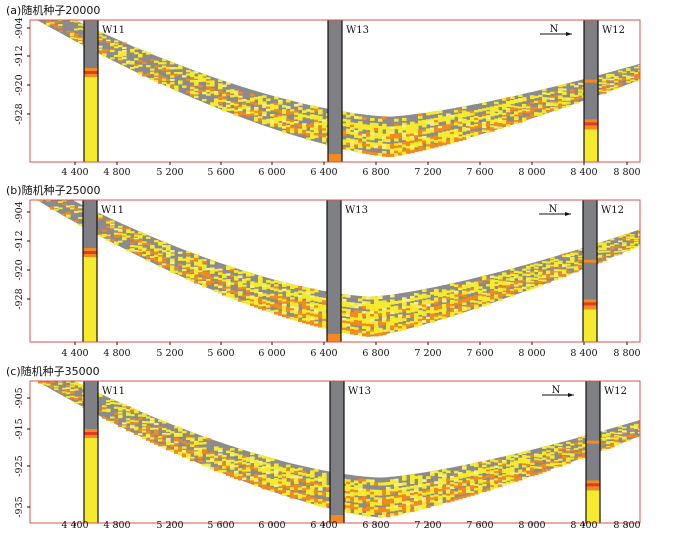 Image resolution: width=680 pixels, height=535 pixels. Describe the element at coordinates (19, 465) in the screenshot. I see `y-tick-label: -925` at that location.